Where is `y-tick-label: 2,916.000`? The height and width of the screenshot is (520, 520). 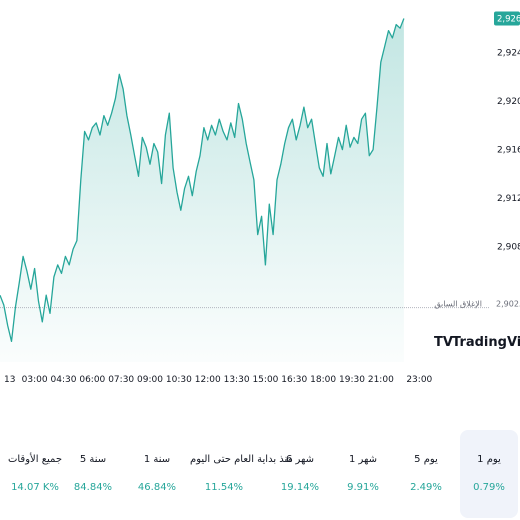
y-tick-label: 2,916.000 is located at coordinates (508, 151).